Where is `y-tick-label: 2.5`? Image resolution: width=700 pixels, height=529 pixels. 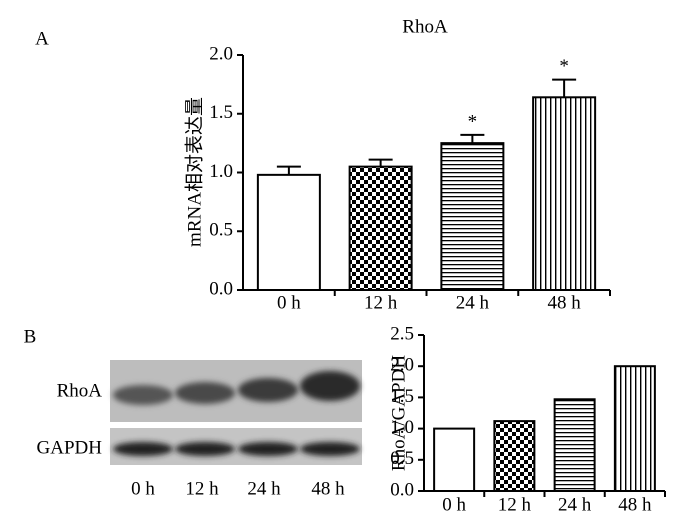
y-tick-label: 2.5 is located at coordinates (402, 333).